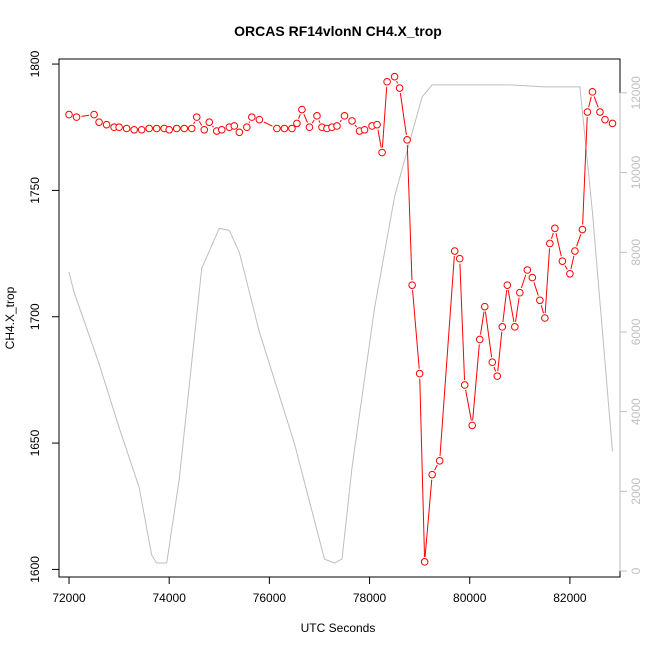 This screenshot has width=650, height=650. Describe the element at coordinates (35, 63) in the screenshot. I see `y-tick-label: 1800` at that location.